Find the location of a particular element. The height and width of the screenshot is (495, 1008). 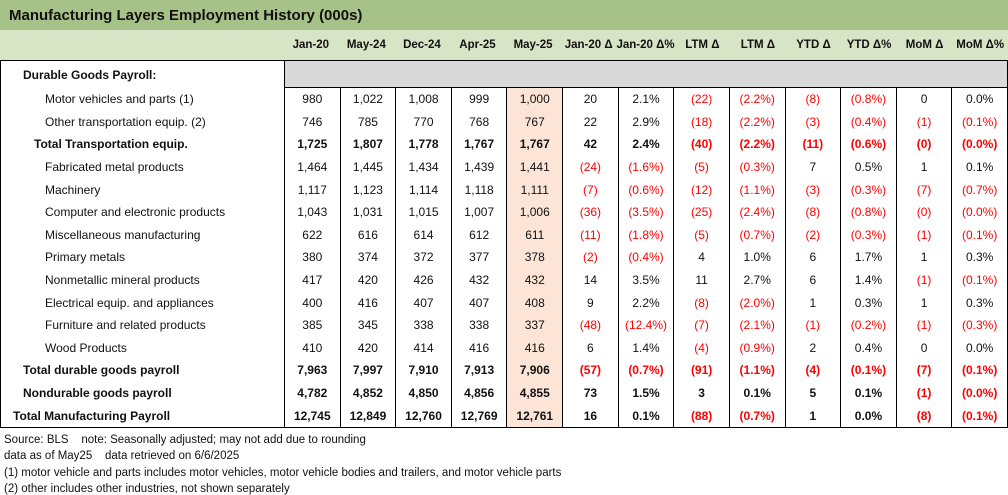

value-cell: 1,441 is located at coordinates (534, 167).